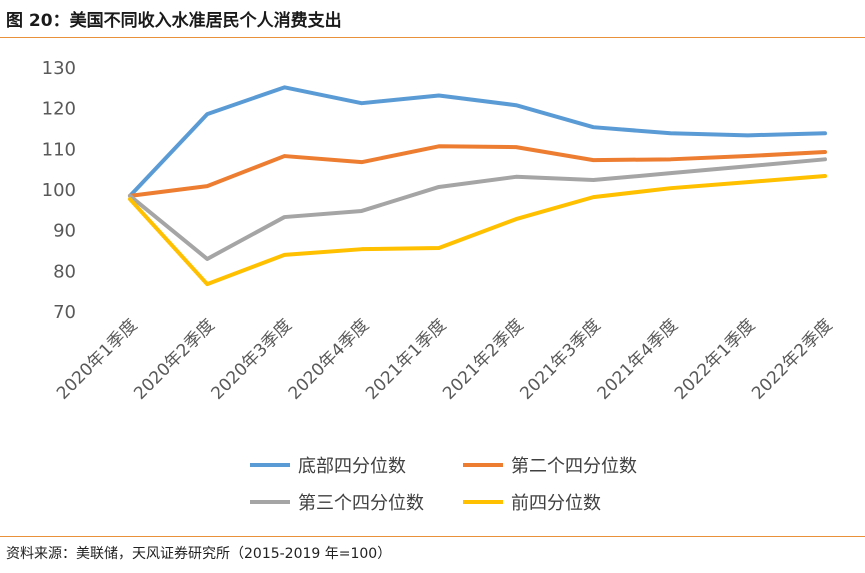 Image resolution: width=865 pixels, height=573 pixels. I want to click on y-tick-label: 100, so click(59, 190).